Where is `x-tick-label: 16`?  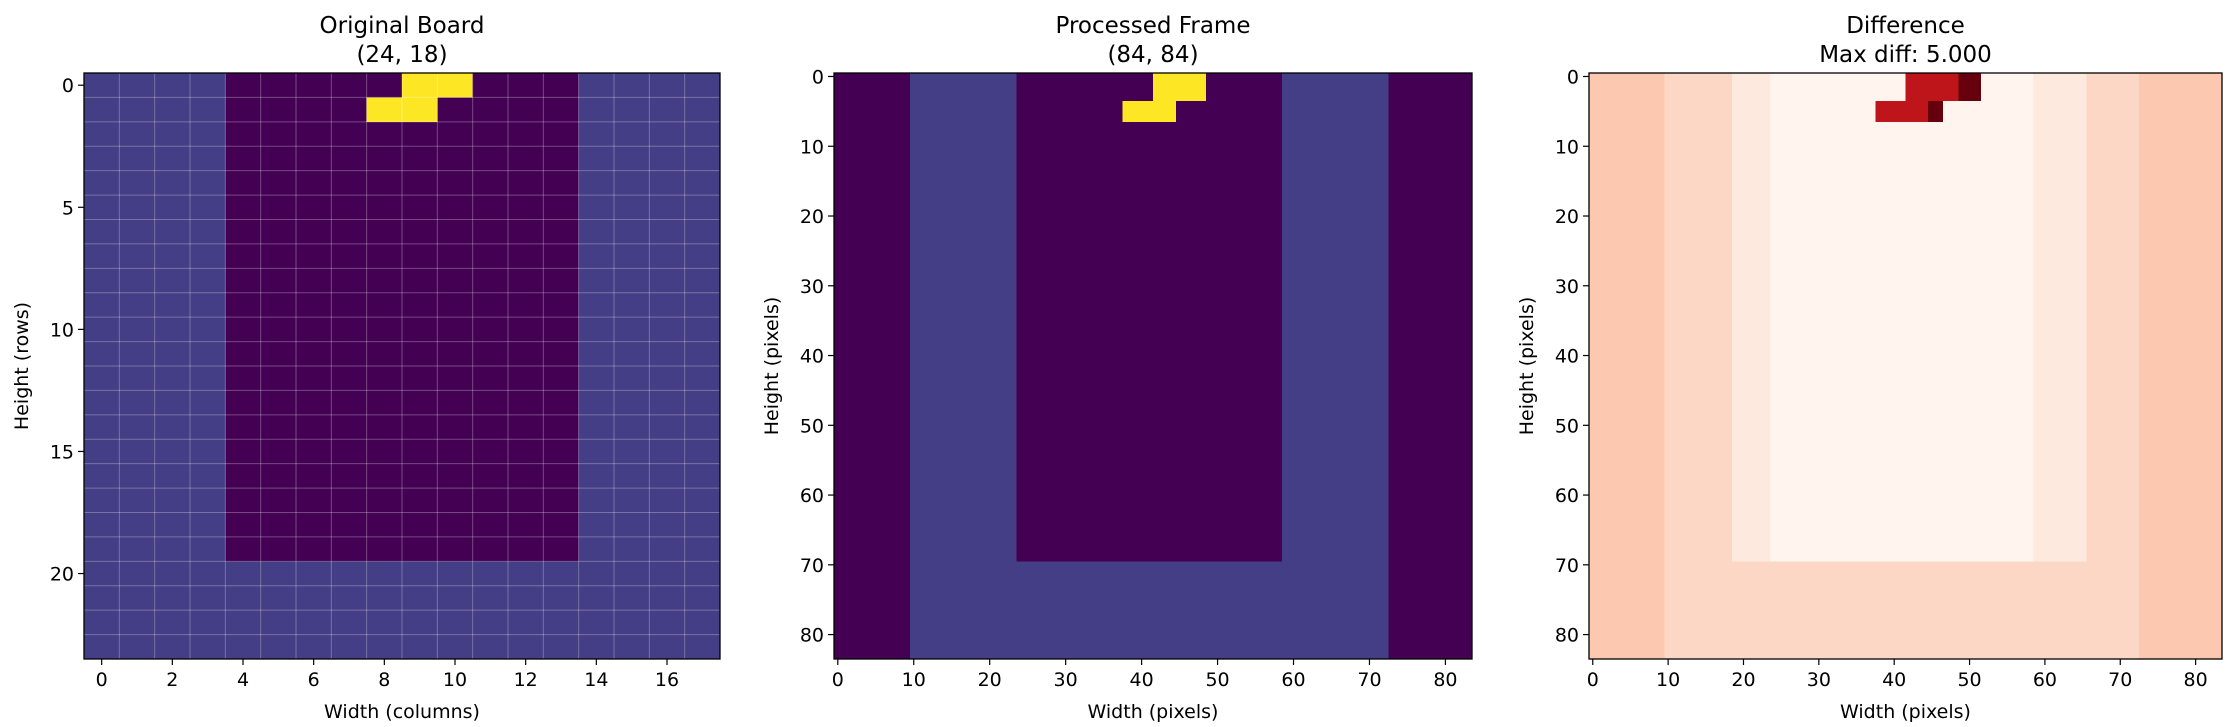
x-tick-label: 16 is located at coordinates (667, 680).